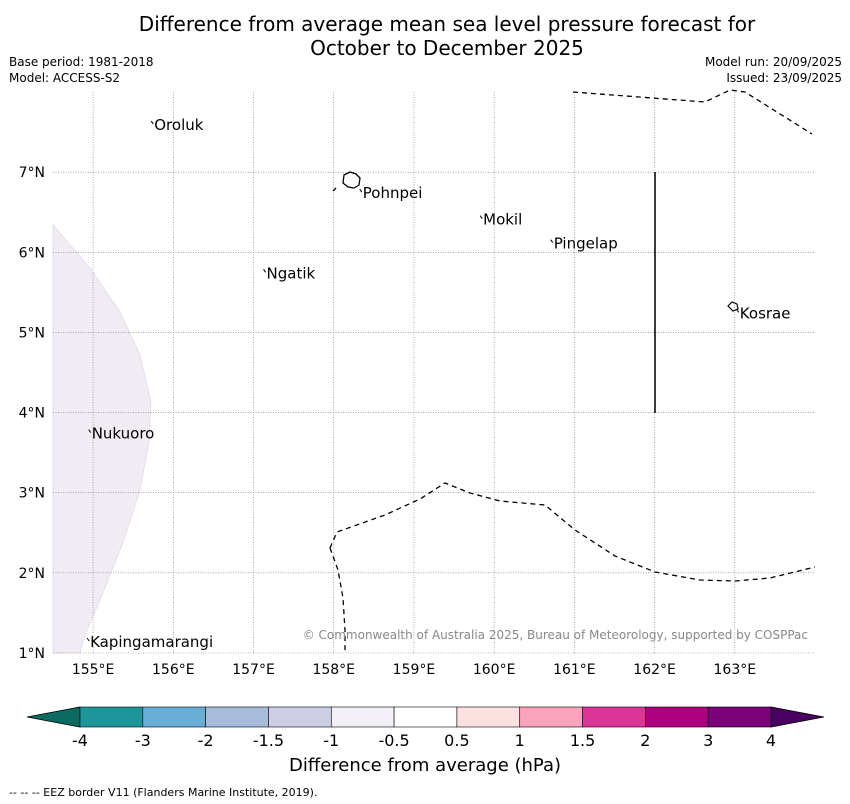 This screenshot has width=850, height=804. What do you see at coordinates (574, 670) in the screenshot?
I see `lon-tick-label: 161°E` at bounding box center [574, 670].